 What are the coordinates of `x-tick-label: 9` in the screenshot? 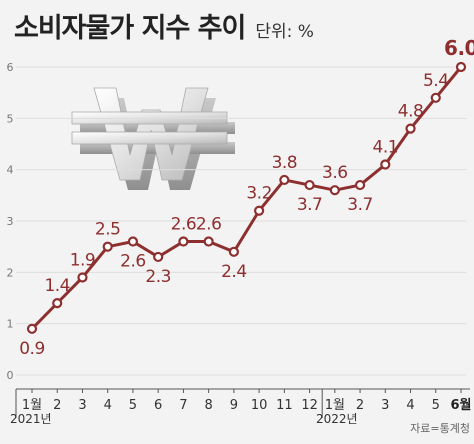 It's located at (234, 405).